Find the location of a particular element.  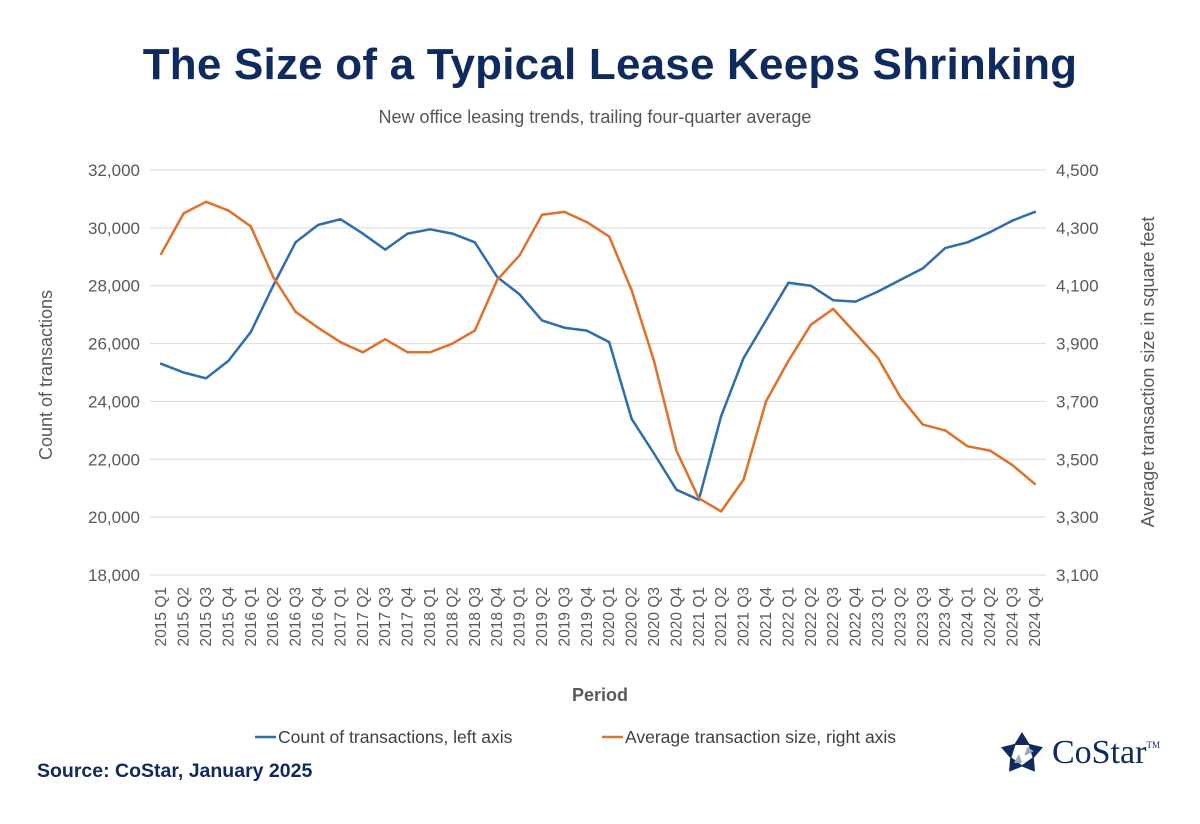

x-tick-label: 2019 Q4 is located at coordinates (587, 617).